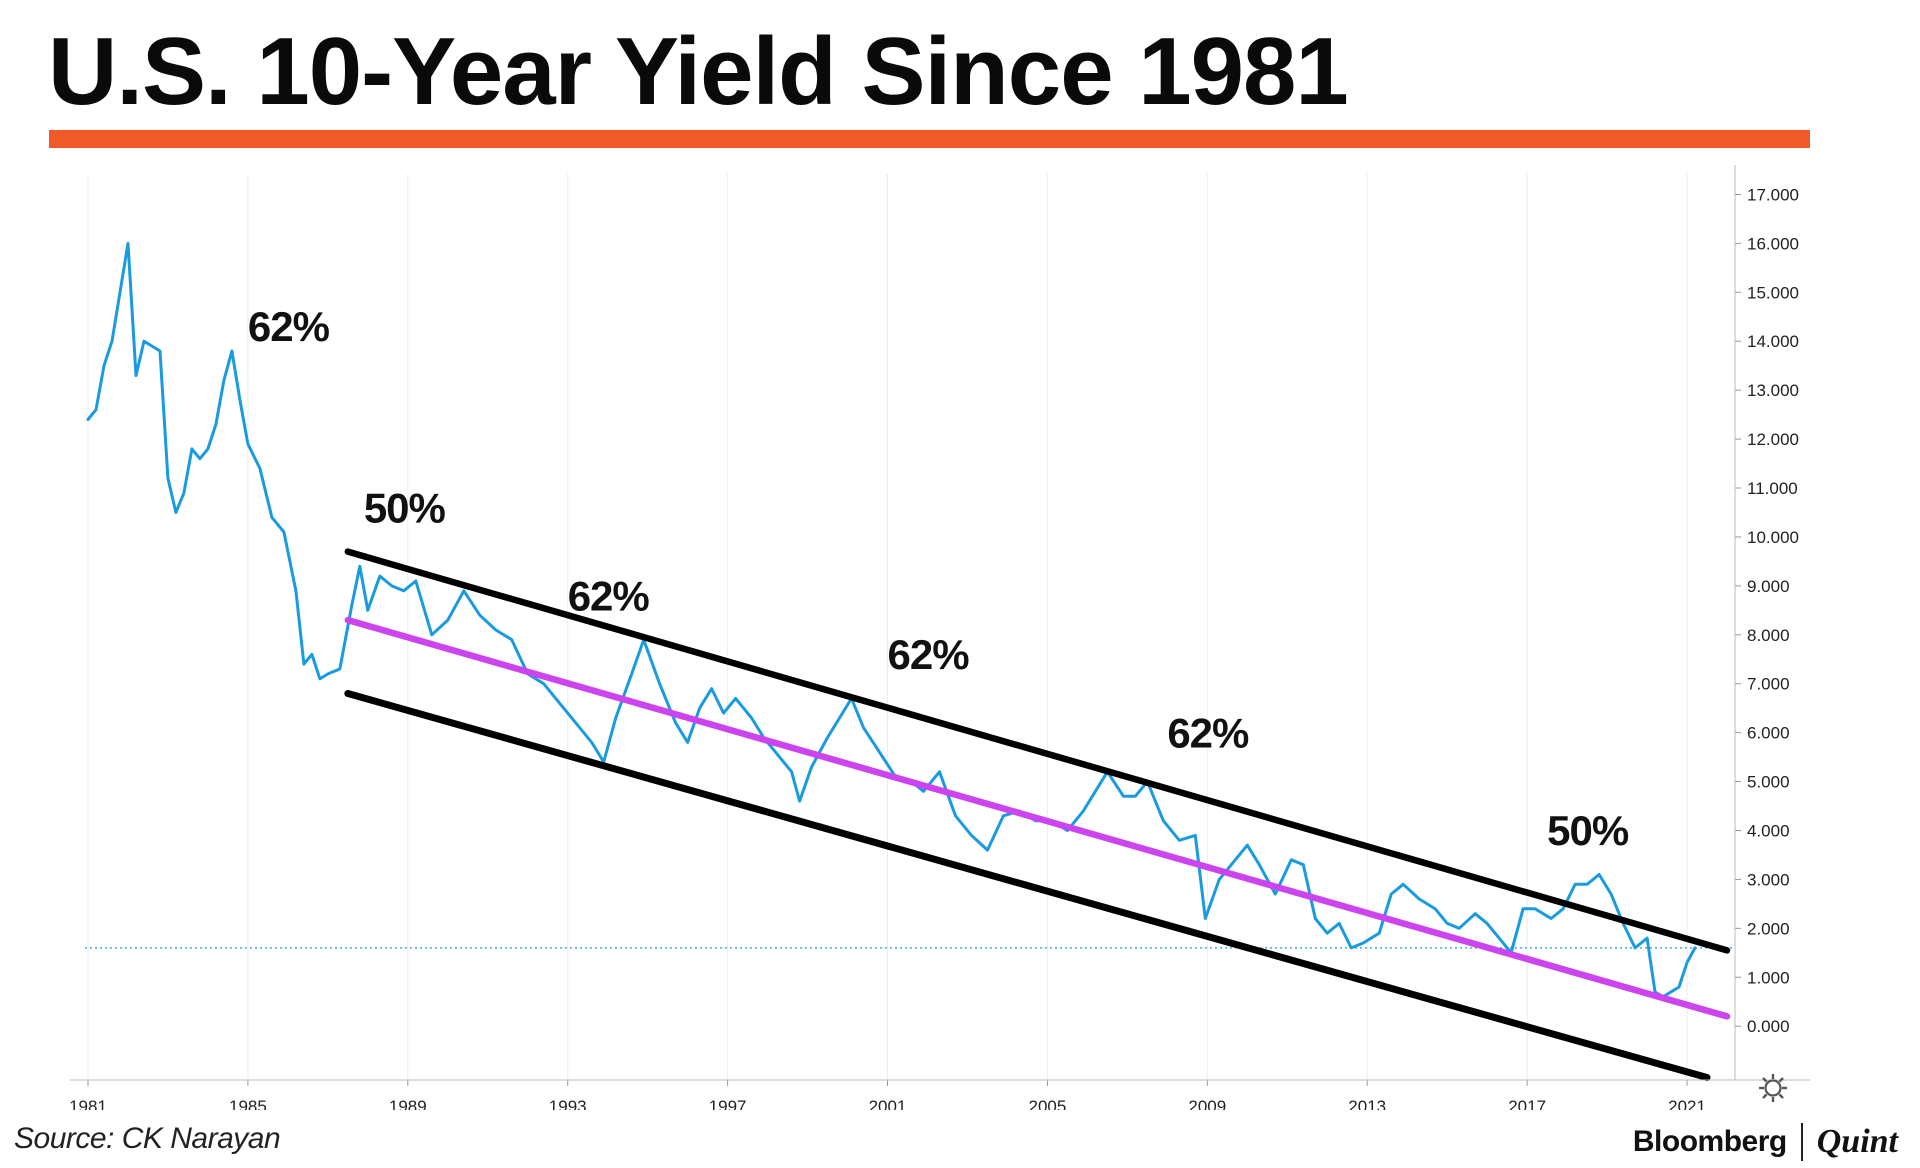 This screenshot has height=1168, width=1920. What do you see at coordinates (408, 1103) in the screenshot?
I see `x-tick-label: 1989` at bounding box center [408, 1103].